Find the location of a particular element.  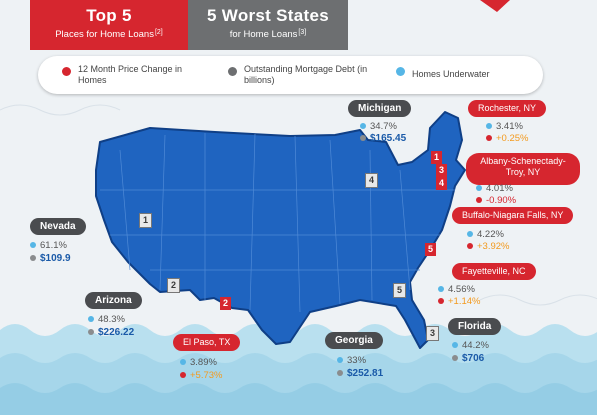

worst-states-subtitle: for Home Loans[3] is located at coordinates (268, 34).